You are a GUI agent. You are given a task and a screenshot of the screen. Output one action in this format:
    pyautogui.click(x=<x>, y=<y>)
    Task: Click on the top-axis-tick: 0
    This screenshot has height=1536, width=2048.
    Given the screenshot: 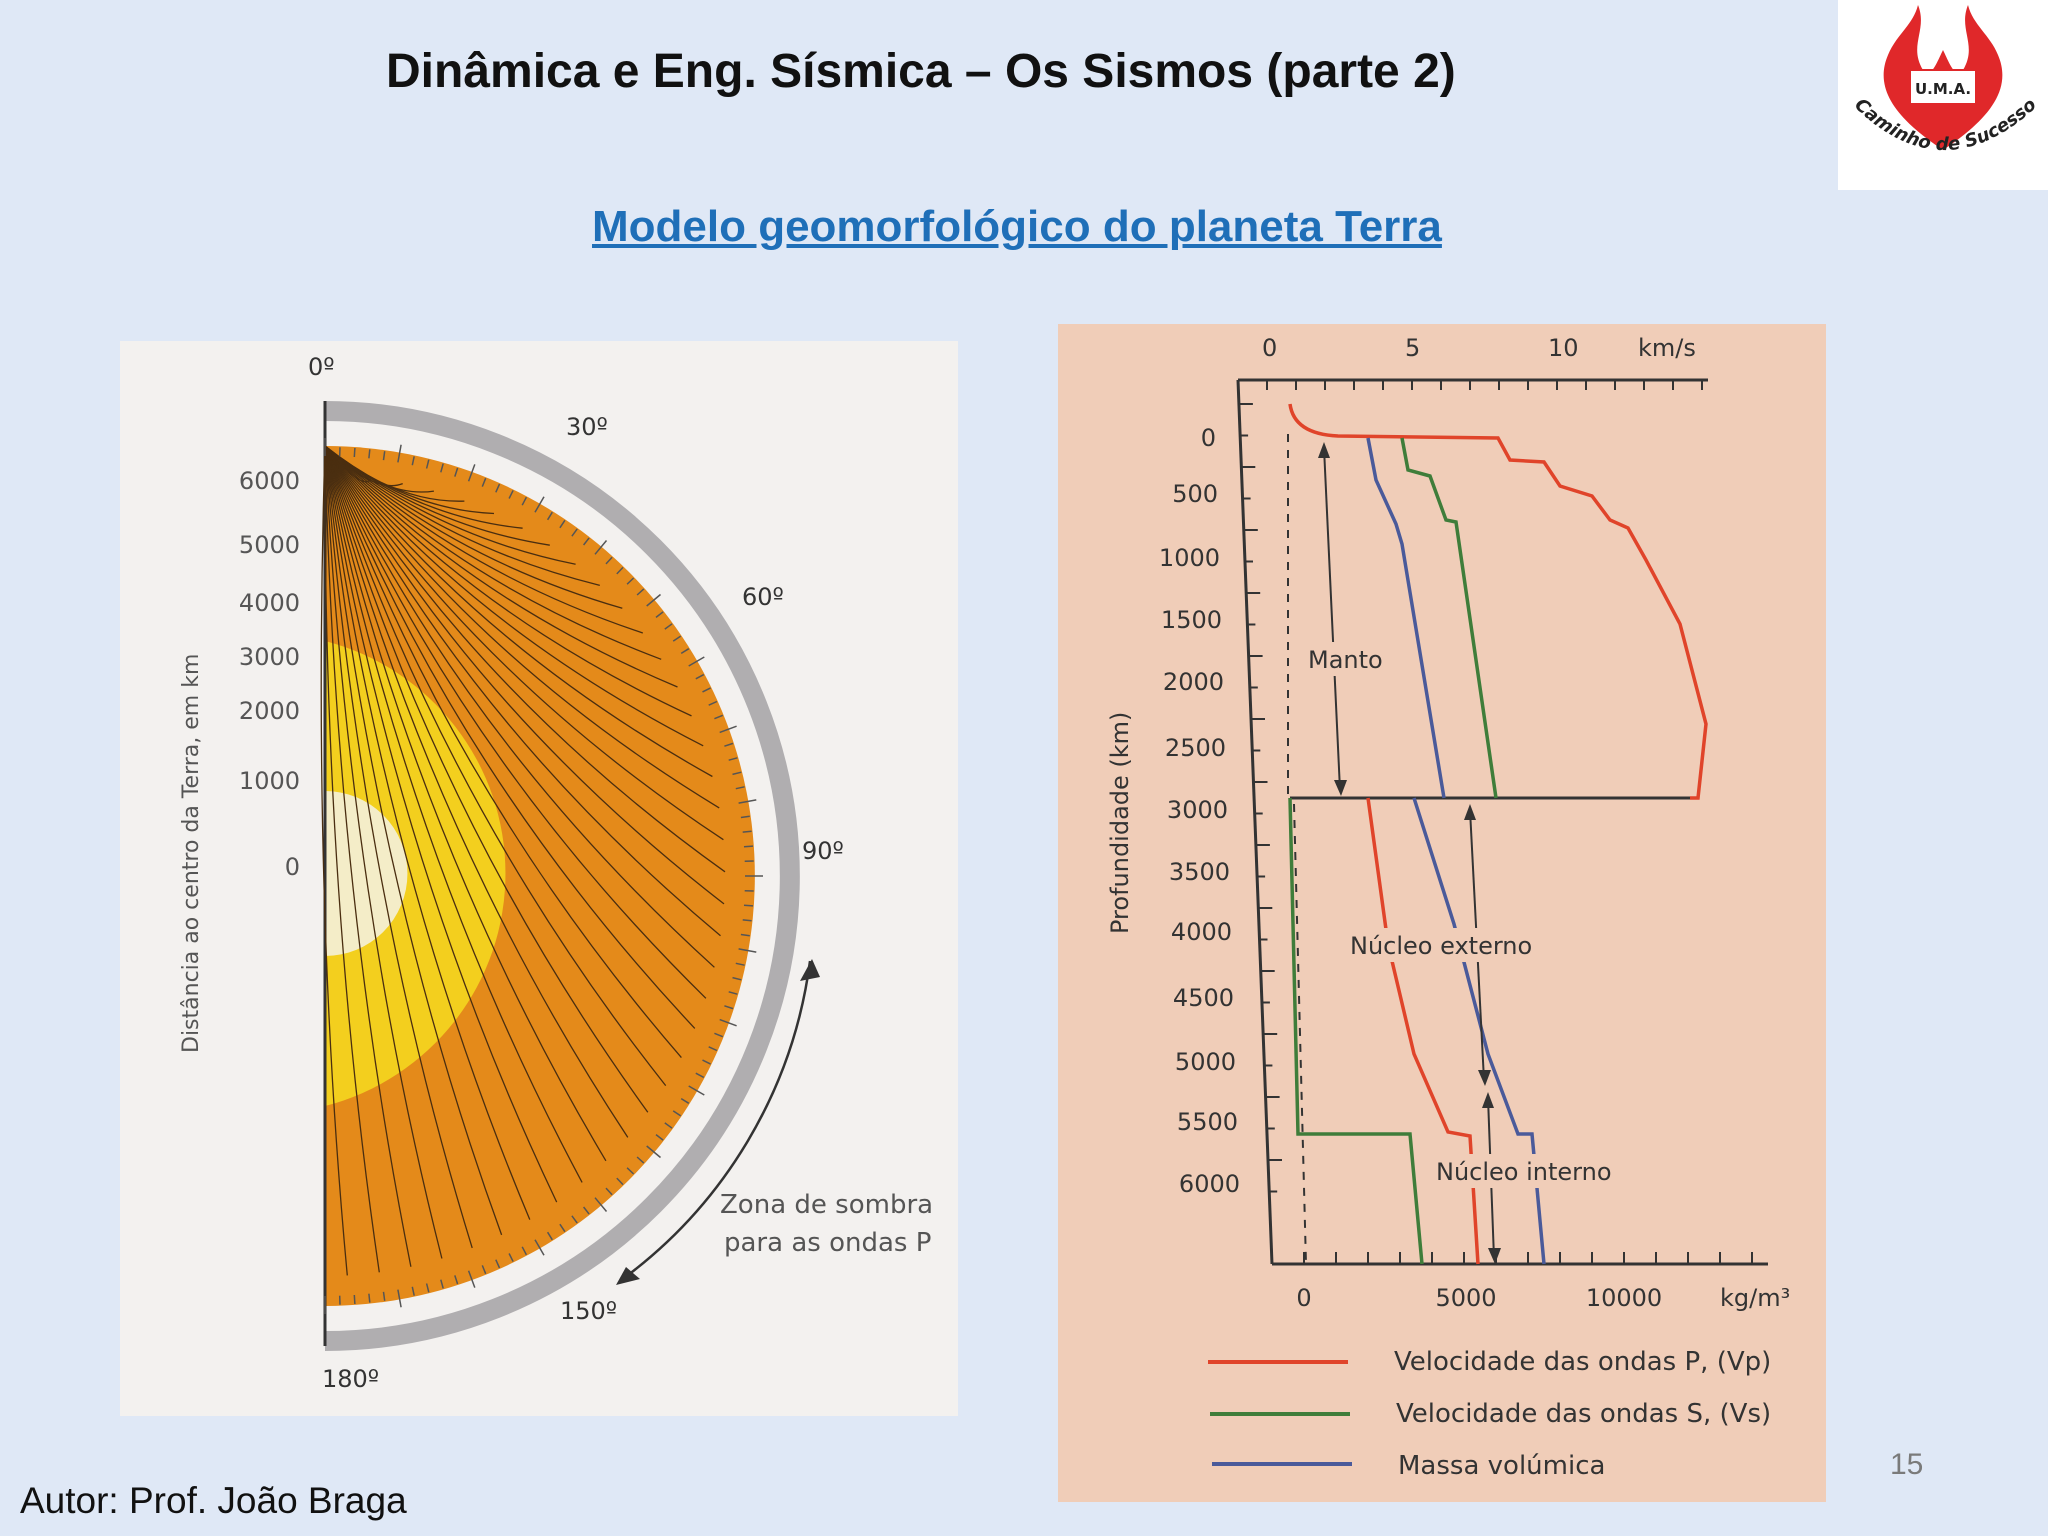 What is the action you would take?
    pyautogui.click(x=1269, y=348)
    